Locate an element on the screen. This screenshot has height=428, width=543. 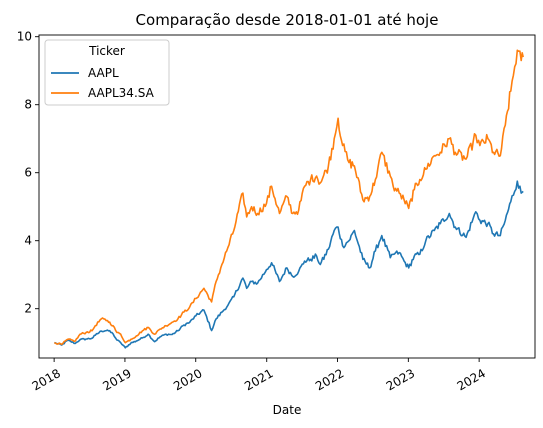
y-tick-label: 4 is located at coordinates (28, 241).